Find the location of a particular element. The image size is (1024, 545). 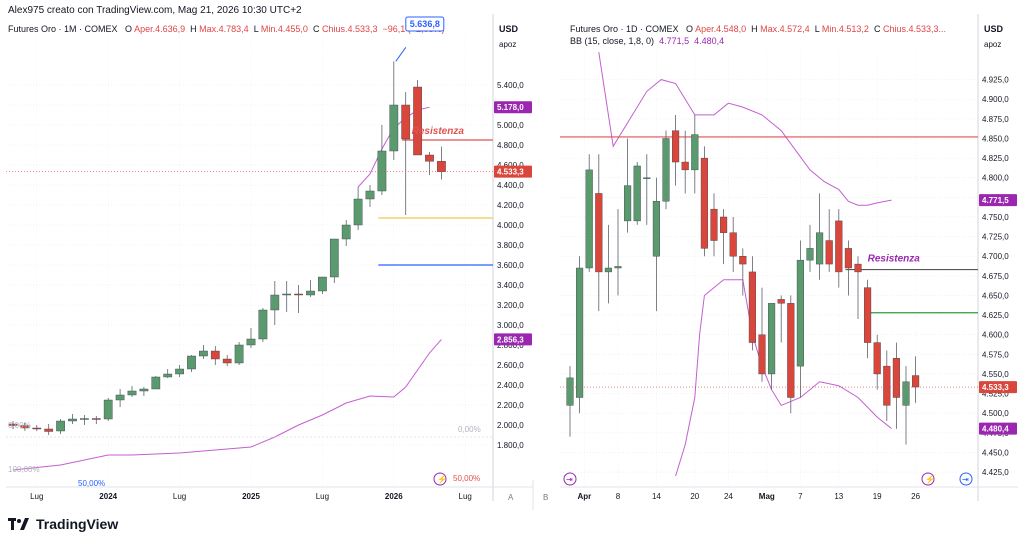

right-price-badge-bg is located at coordinates (998, 387).